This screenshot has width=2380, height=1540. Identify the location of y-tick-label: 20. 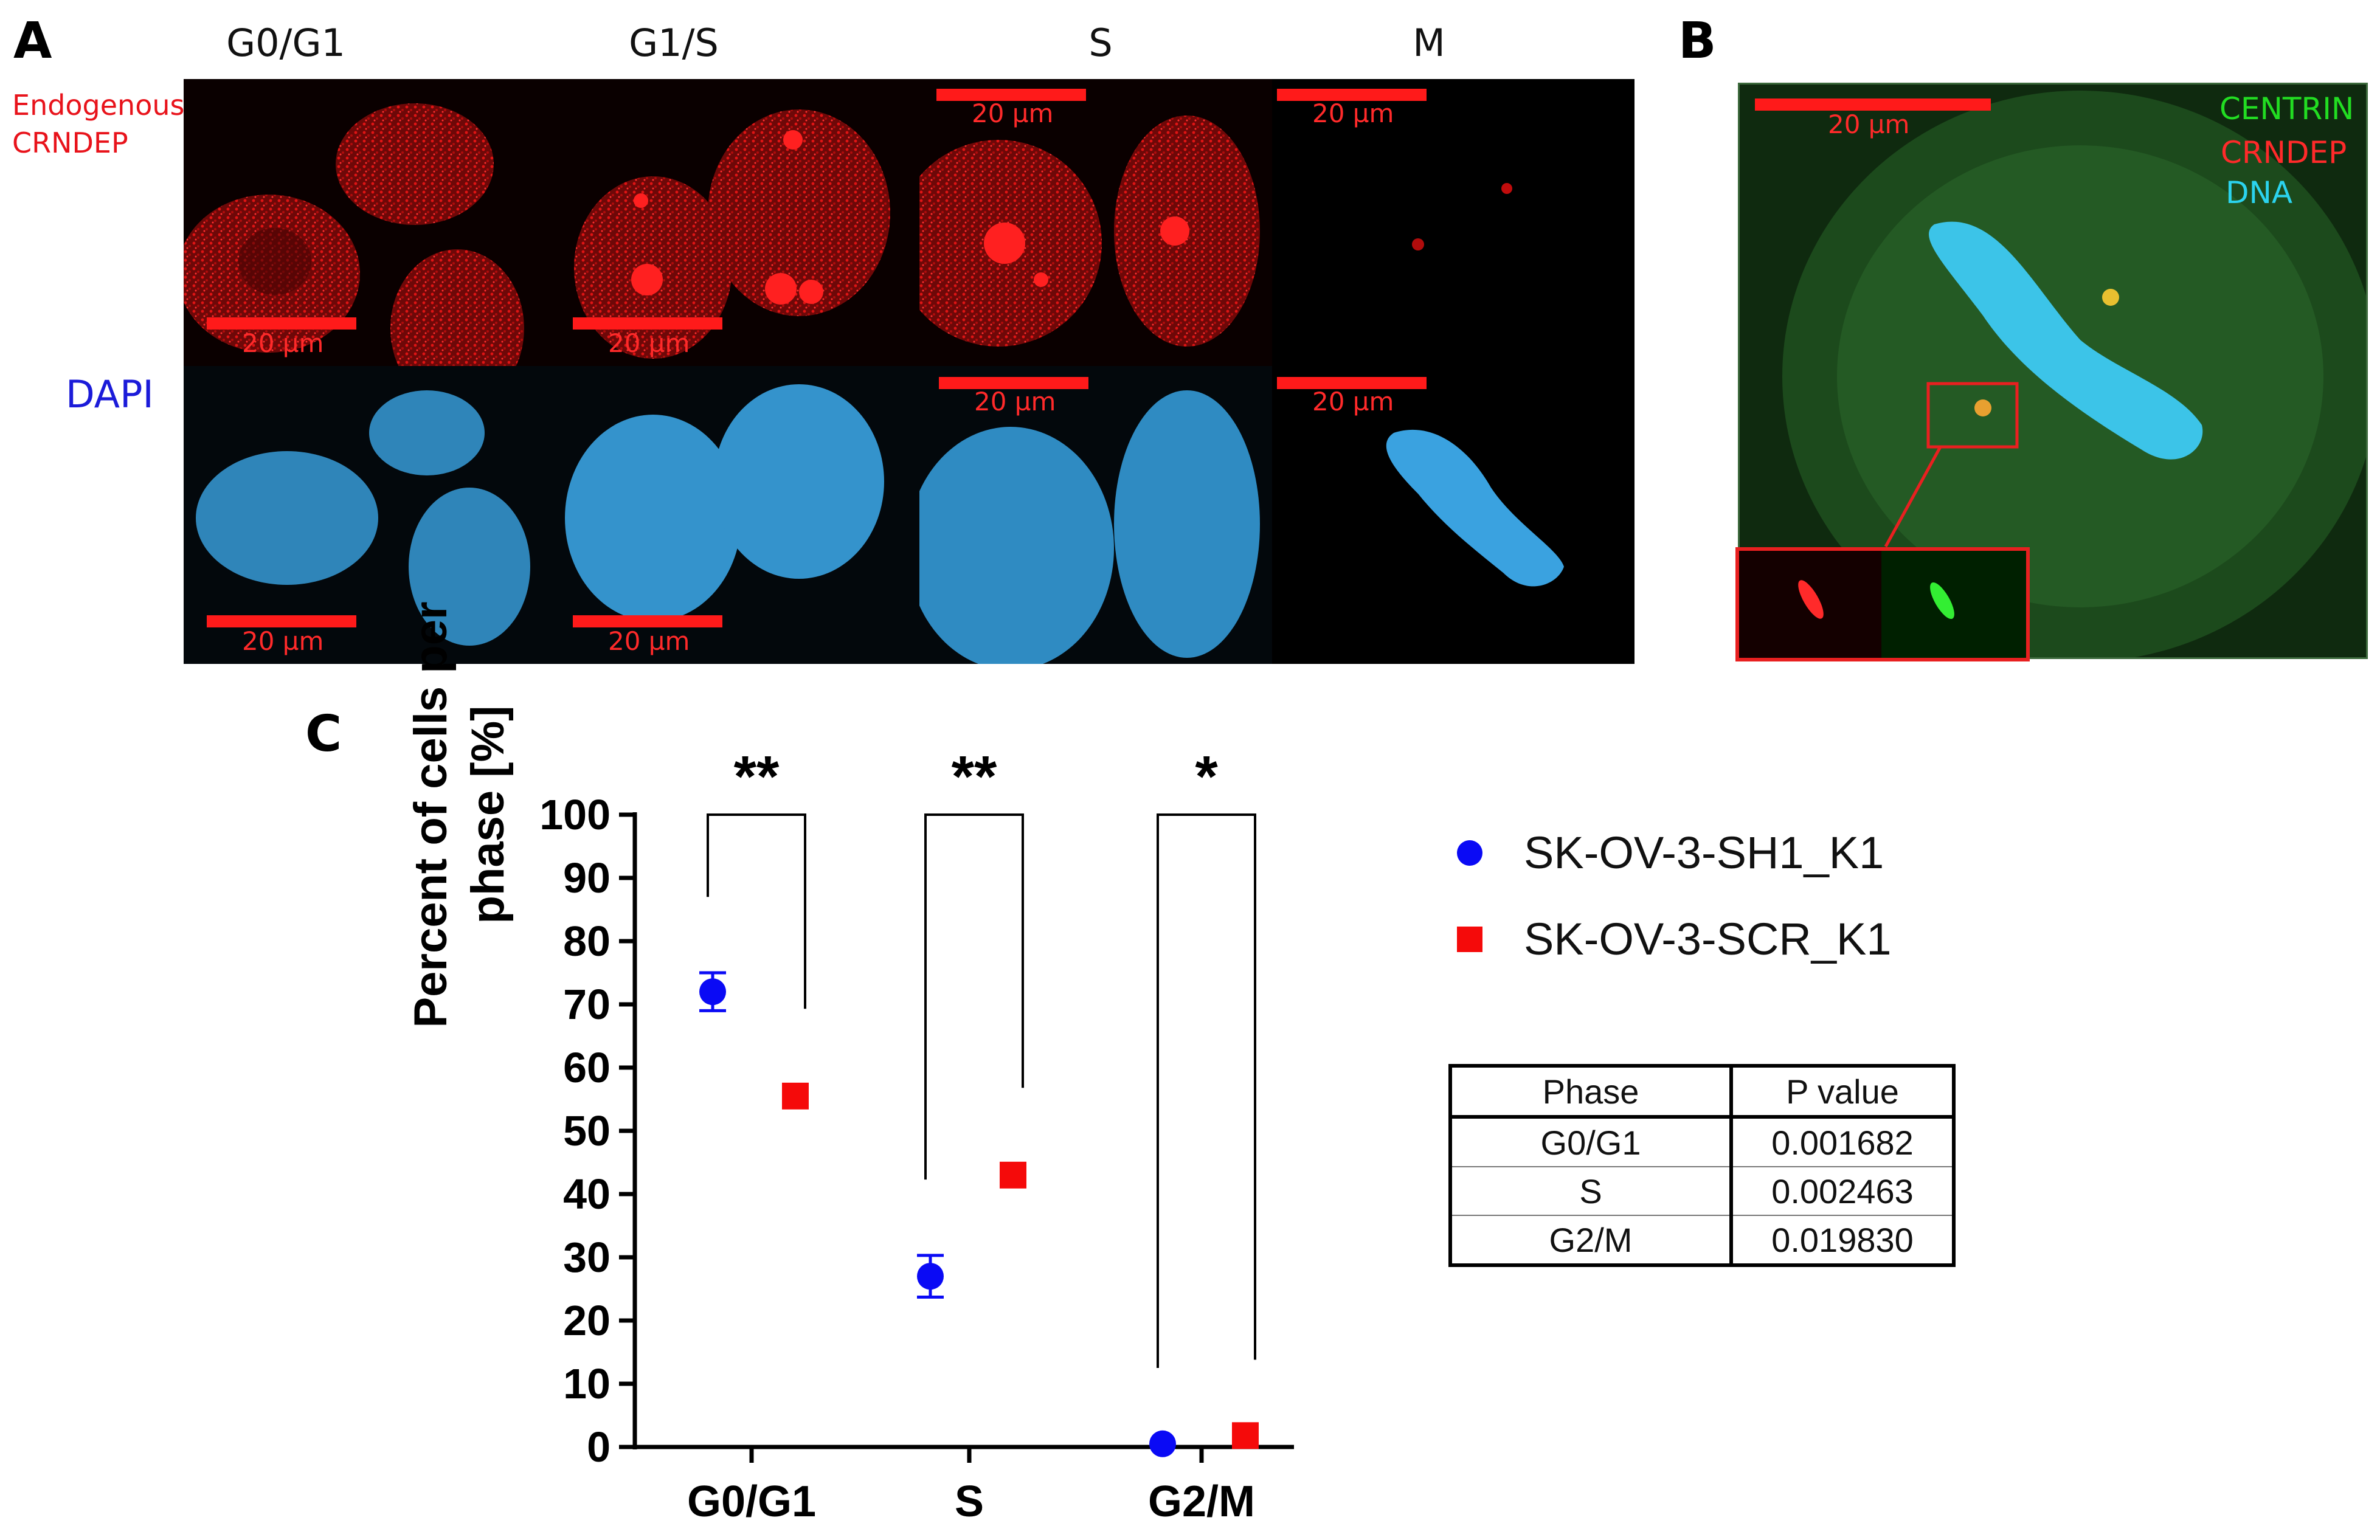
(587, 1320).